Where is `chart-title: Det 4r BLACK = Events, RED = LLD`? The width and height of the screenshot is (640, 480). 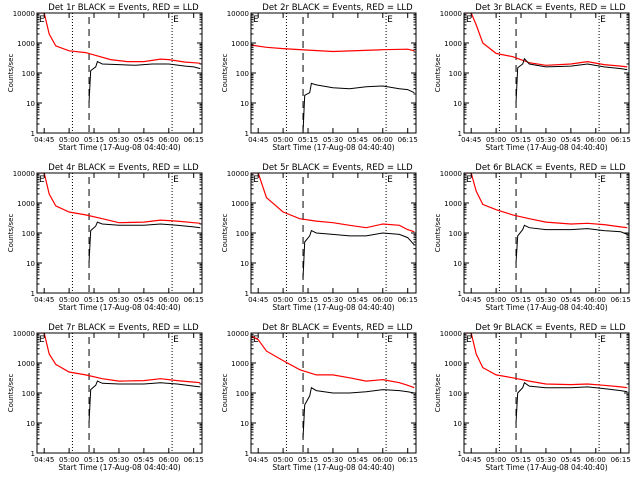 chart-title: Det 4r BLACK = Events, RED = LLD is located at coordinates (123, 168).